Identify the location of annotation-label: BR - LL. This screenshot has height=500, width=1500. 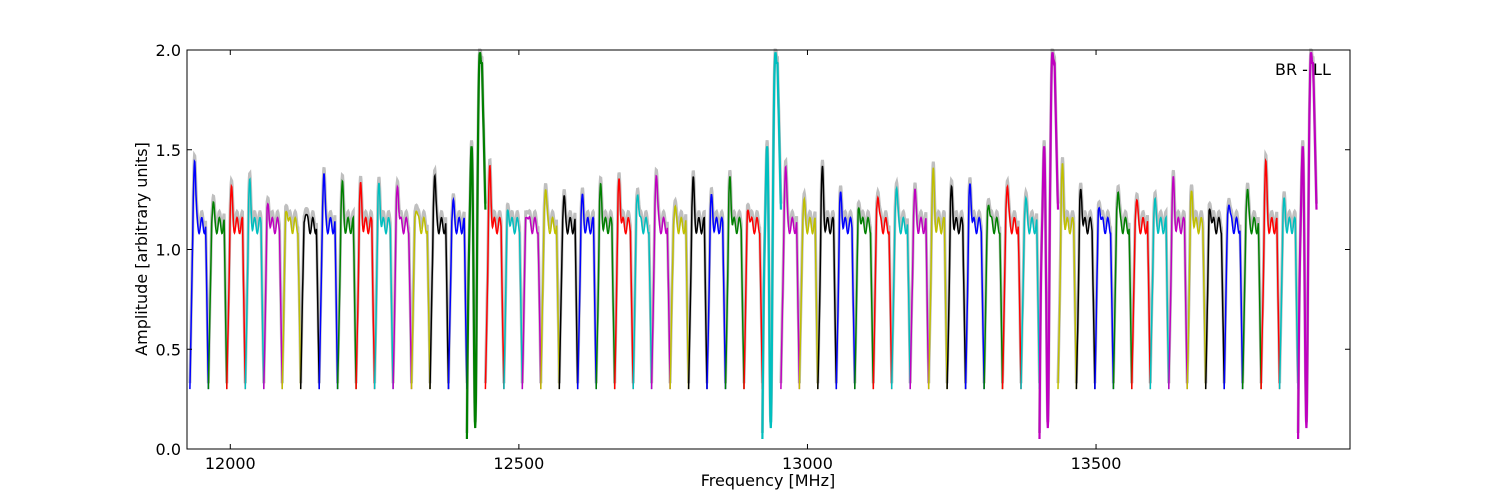
(1303, 69).